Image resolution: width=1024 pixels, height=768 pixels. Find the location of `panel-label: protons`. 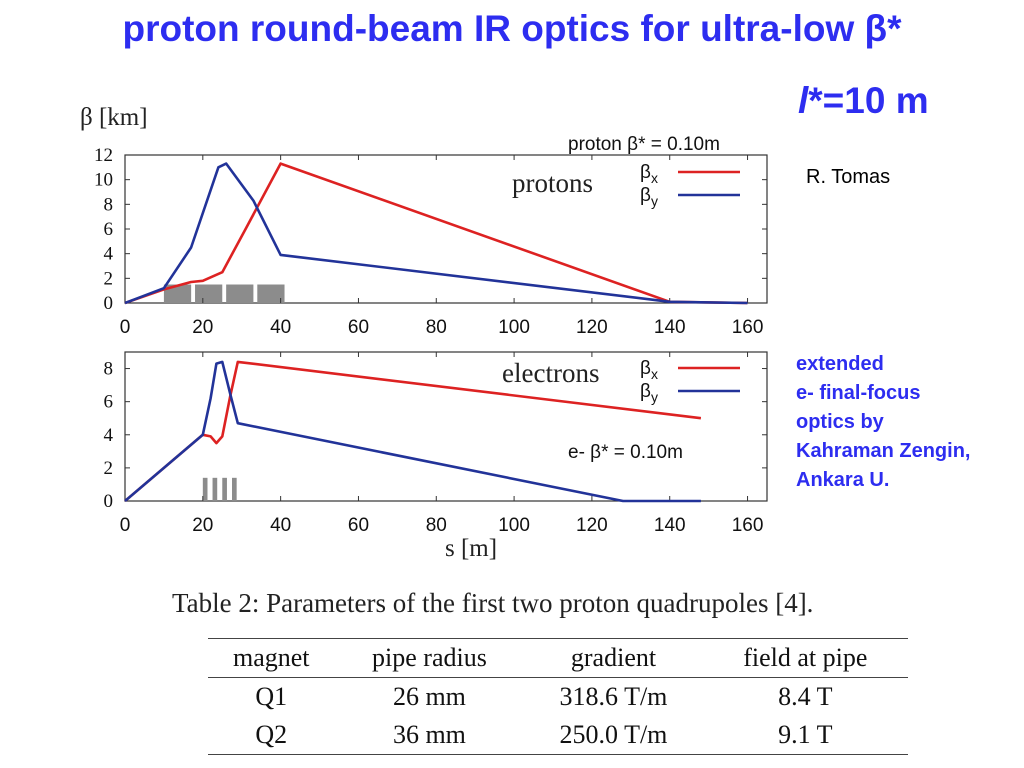

panel-label: protons is located at coordinates (552, 183).